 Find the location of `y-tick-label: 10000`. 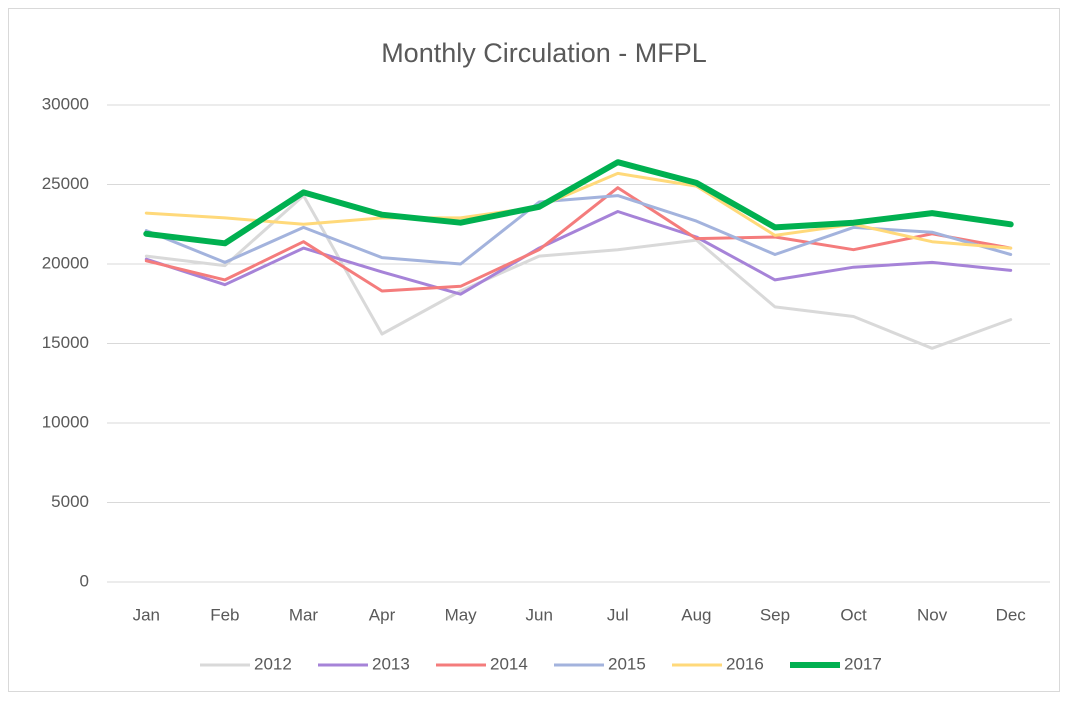

y-tick-label: 10000 is located at coordinates (65, 421).